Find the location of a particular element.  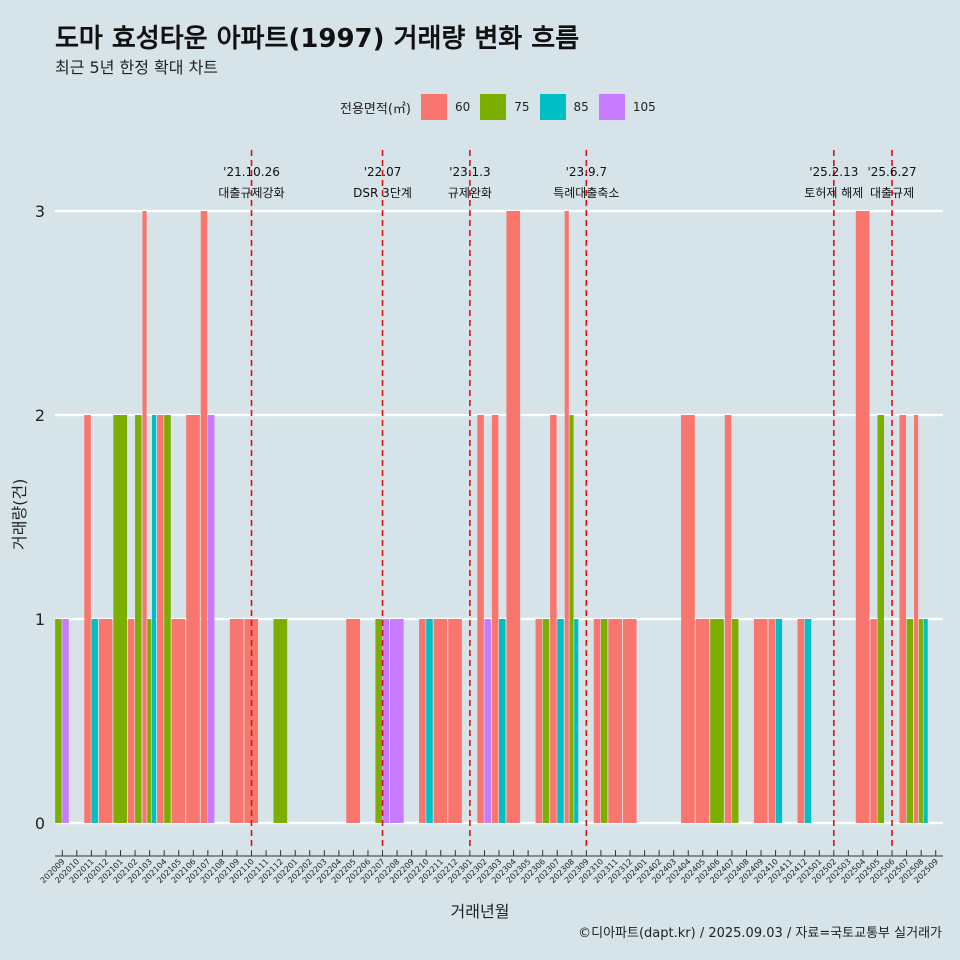

chart-title: 도마 효성타운 아파트(1997) 거래량 변화 흐름 is located at coordinates (317, 39).